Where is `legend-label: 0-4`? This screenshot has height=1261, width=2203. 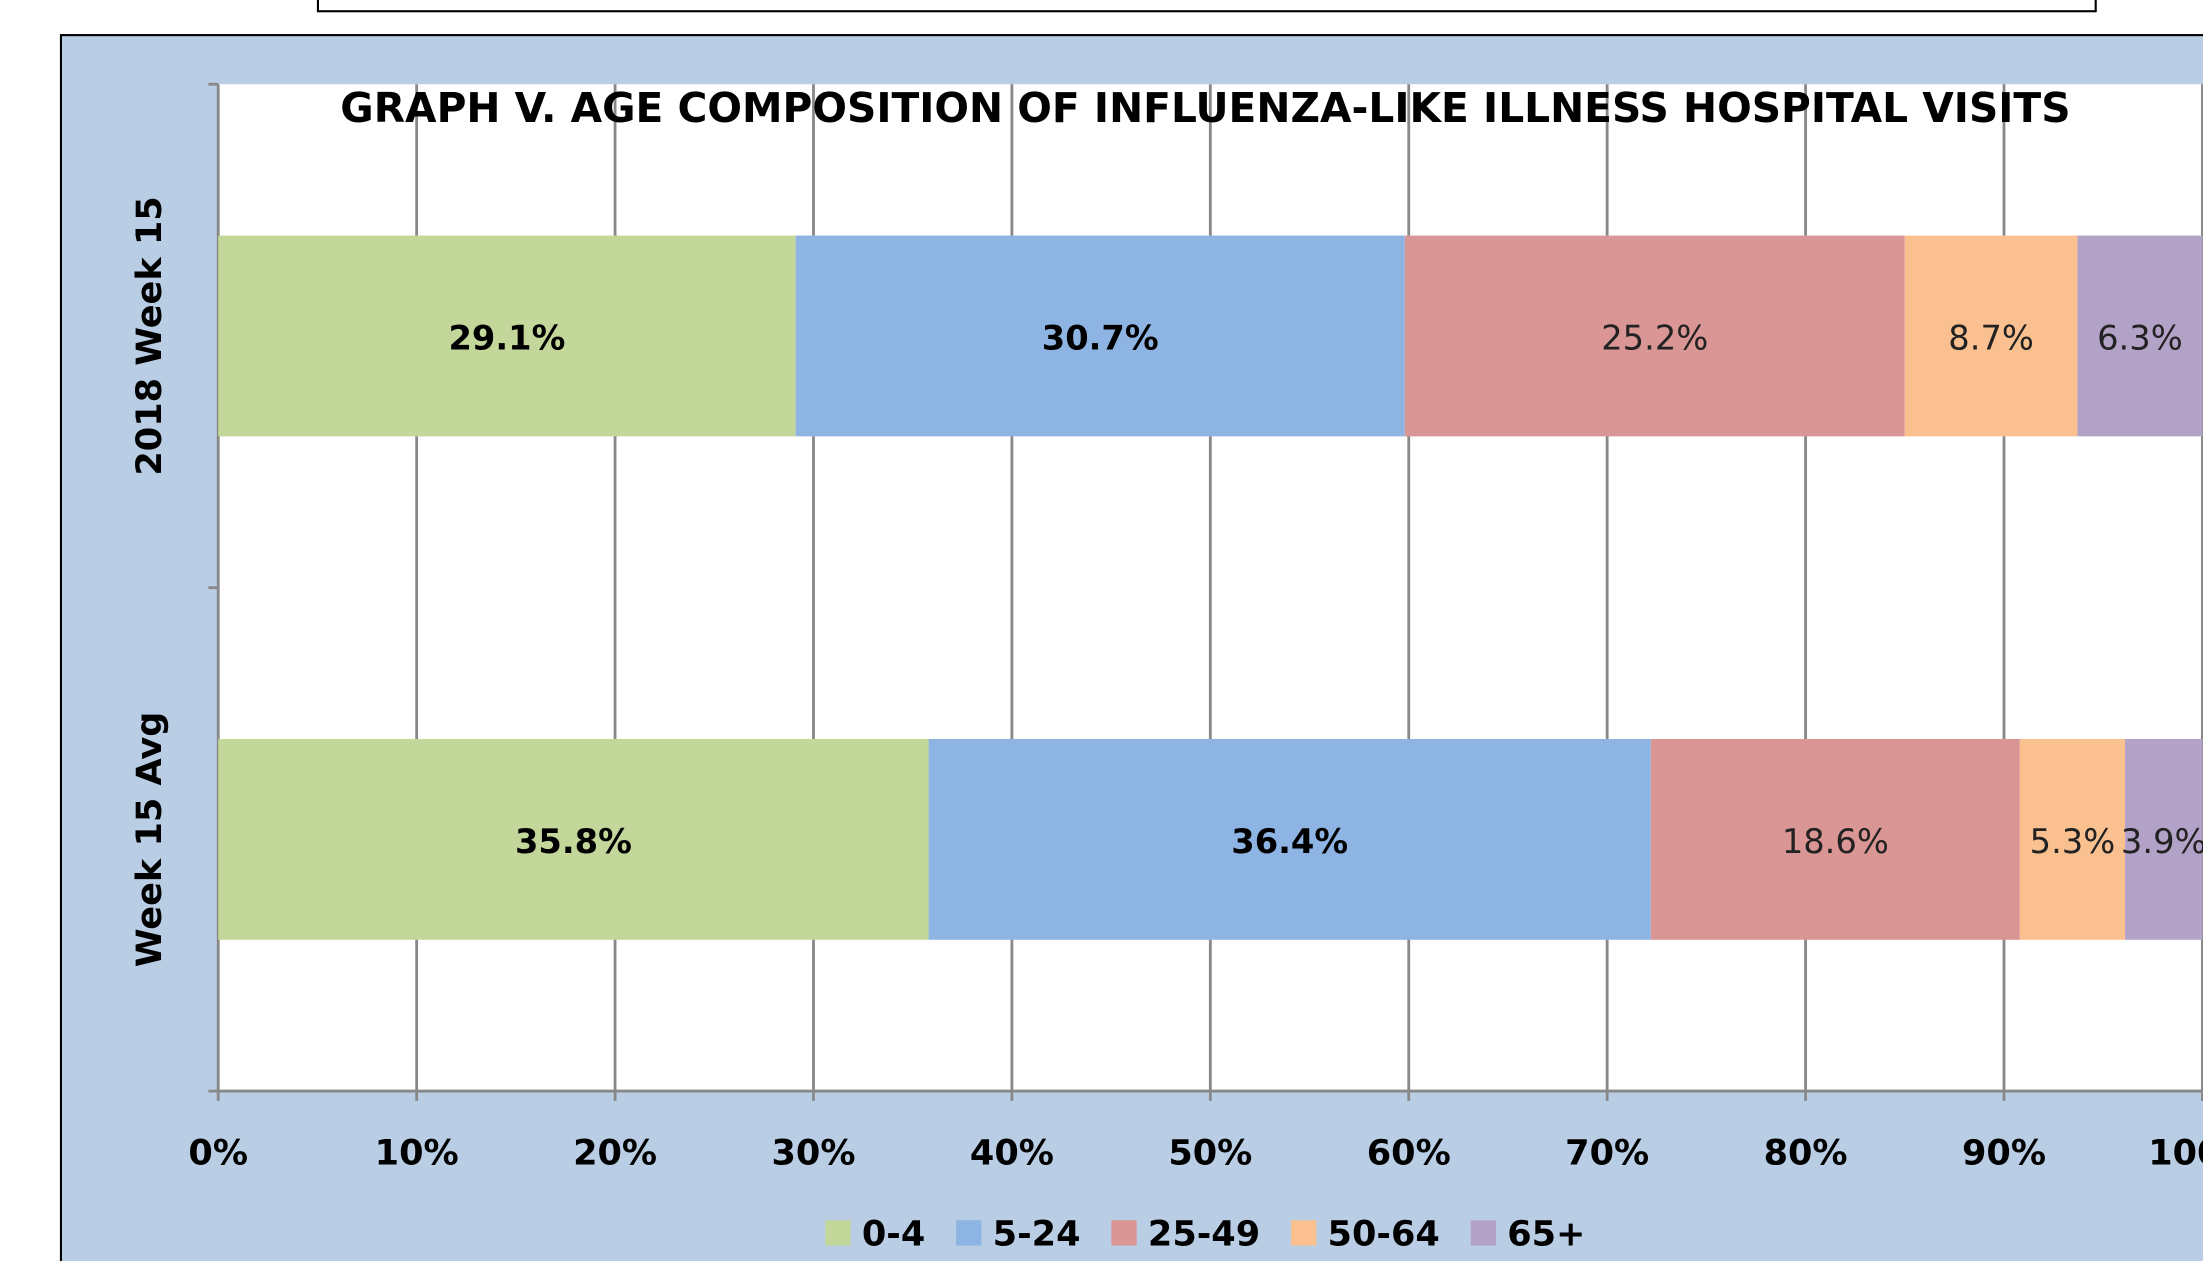
legend-label: 0-4 is located at coordinates (893, 1234).